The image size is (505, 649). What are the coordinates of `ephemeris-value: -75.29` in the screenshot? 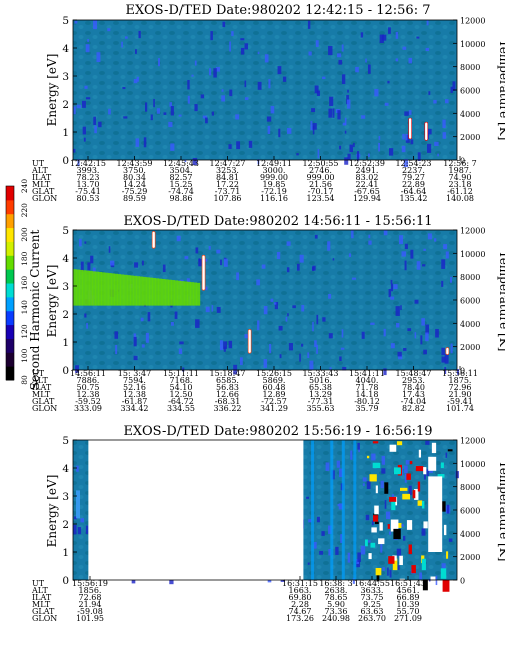 It's located at (135, 191).